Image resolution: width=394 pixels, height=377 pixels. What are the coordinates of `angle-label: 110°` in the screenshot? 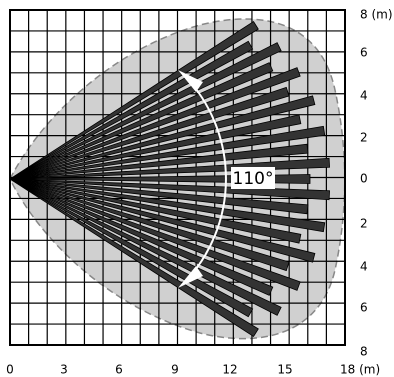 It's located at (253, 179).